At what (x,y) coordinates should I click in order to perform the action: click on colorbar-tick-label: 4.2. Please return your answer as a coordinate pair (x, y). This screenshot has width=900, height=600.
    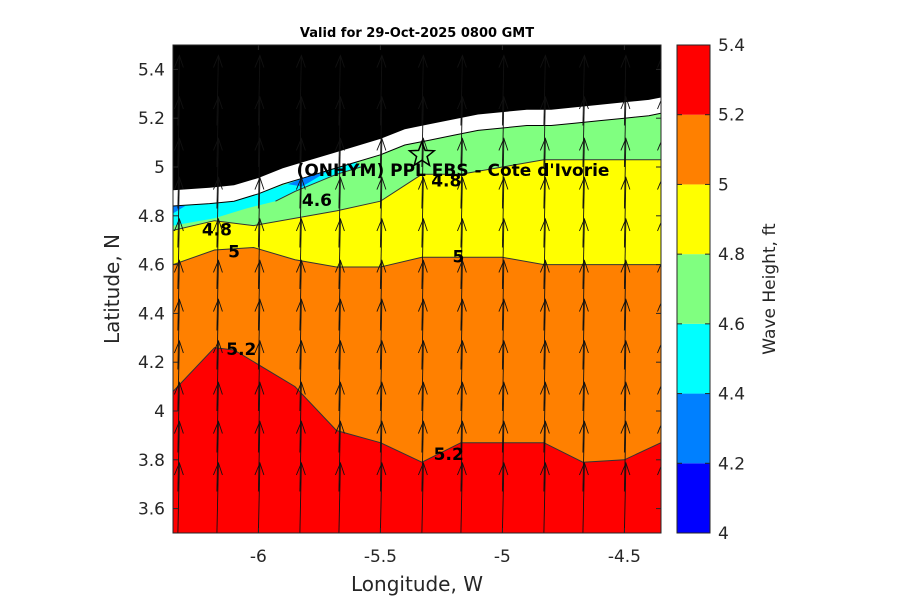
    Looking at the image, I should click on (731, 464).